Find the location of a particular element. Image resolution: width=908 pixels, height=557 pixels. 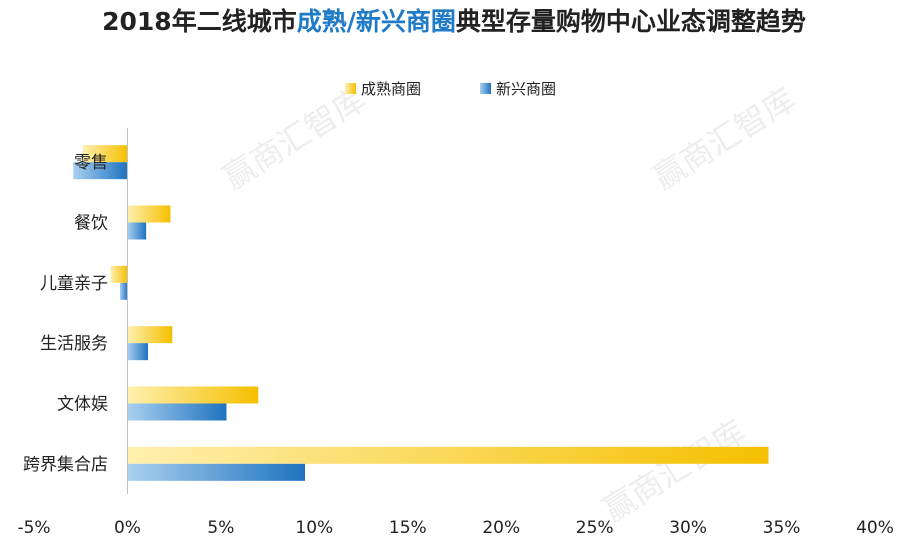

x-tick-label-5: 15% is located at coordinates (408, 528).